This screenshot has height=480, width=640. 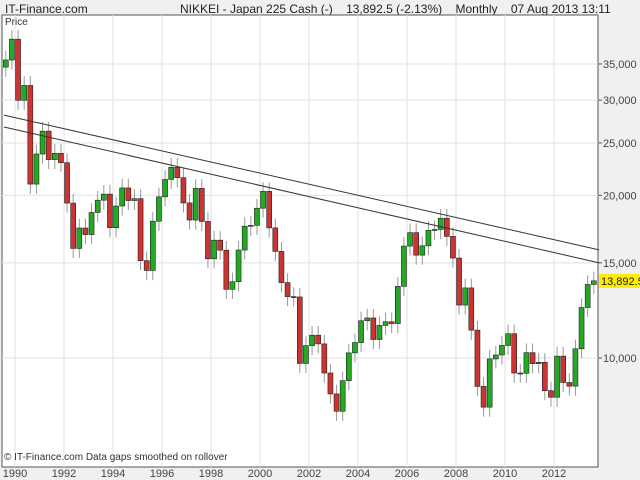 I want to click on x-tick-label: 1994, so click(x=113, y=474).